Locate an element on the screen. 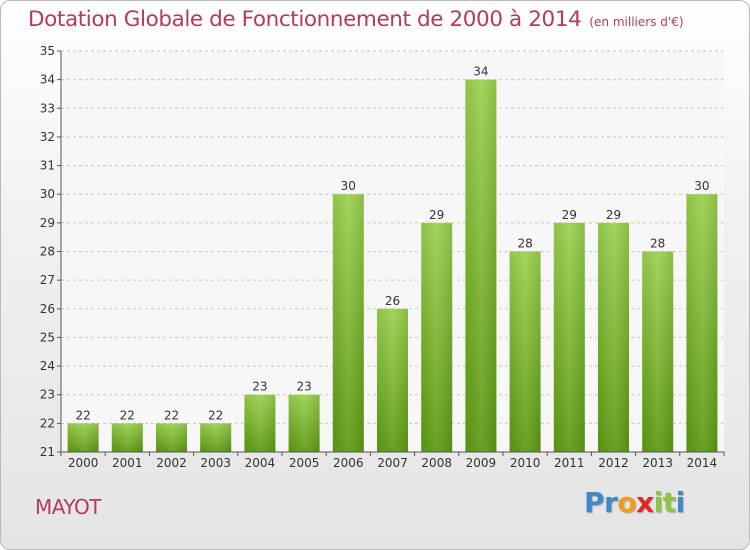 The image size is (750, 550). y-tick-label: 29 is located at coordinates (47, 223).